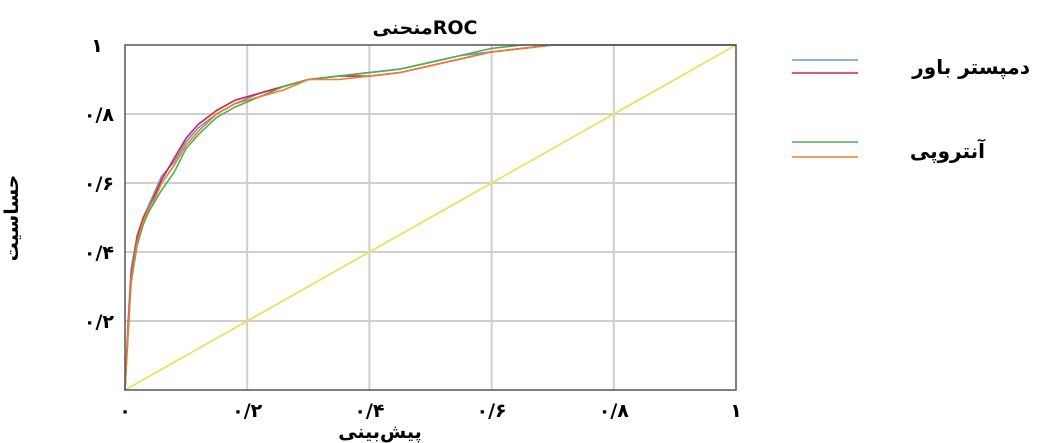 Image resolution: width=1059 pixels, height=443 pixels. I want to click on y-tick-label-1: ۰/۴, so click(99, 253).